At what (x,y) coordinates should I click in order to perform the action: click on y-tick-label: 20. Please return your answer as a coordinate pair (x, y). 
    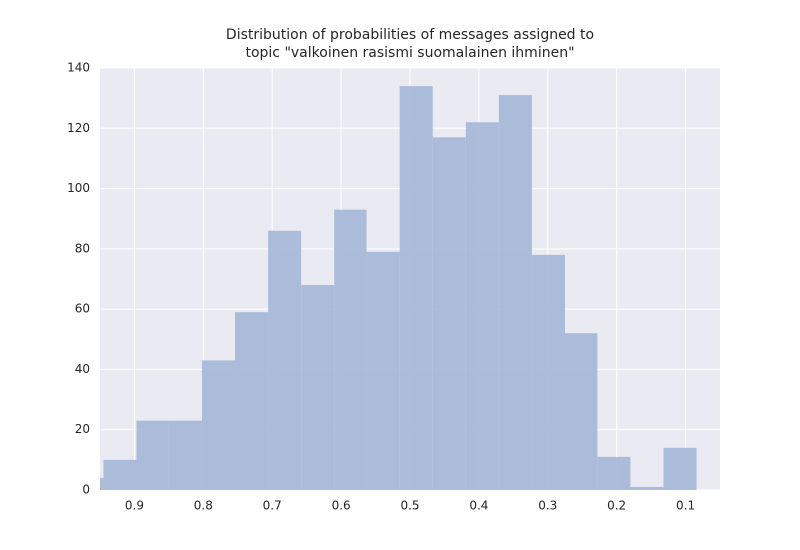
    Looking at the image, I should click on (82, 429).